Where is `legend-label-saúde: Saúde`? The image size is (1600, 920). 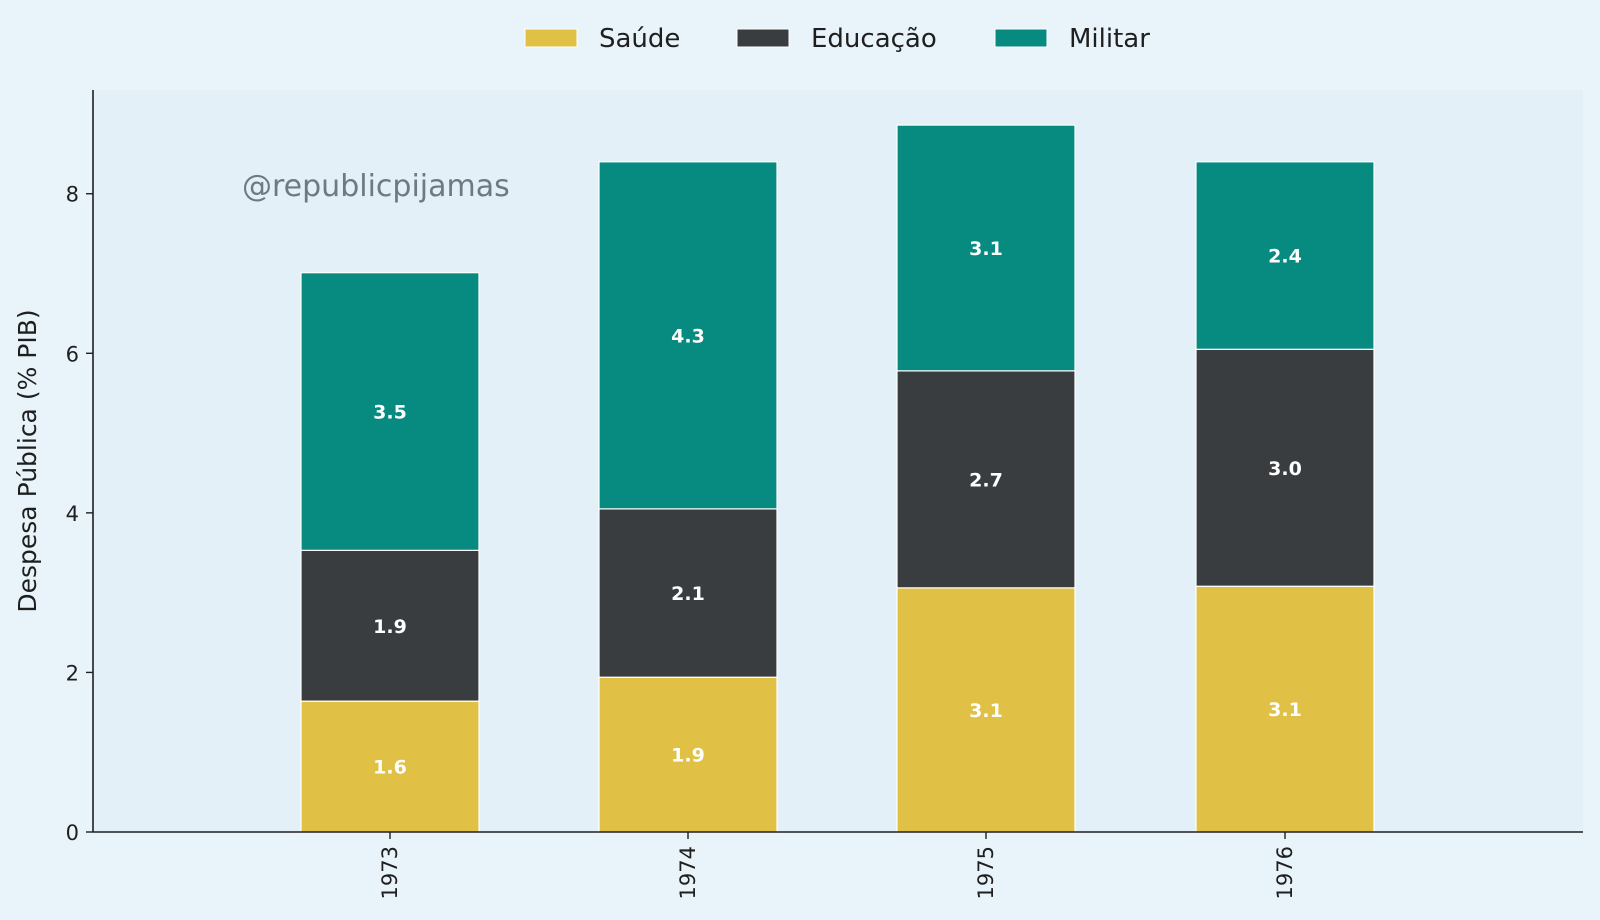 legend-label-saúde: Saúde is located at coordinates (639, 39).